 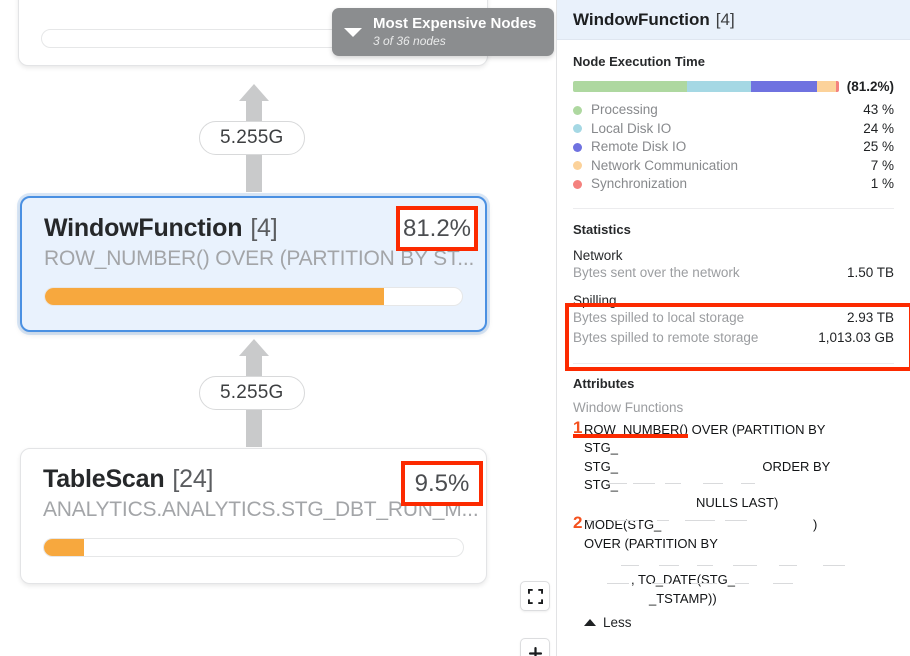 I want to click on chevron-up-icon, so click(x=590, y=622).